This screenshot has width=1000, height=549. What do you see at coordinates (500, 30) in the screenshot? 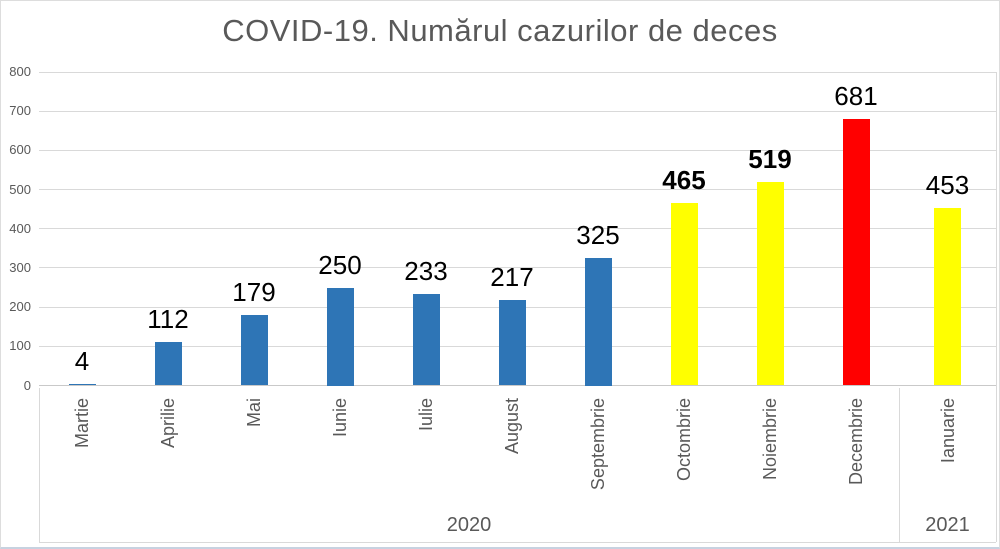
I see `chart-title: COVID-19. Numărul cazurilor de deces` at bounding box center [500, 30].